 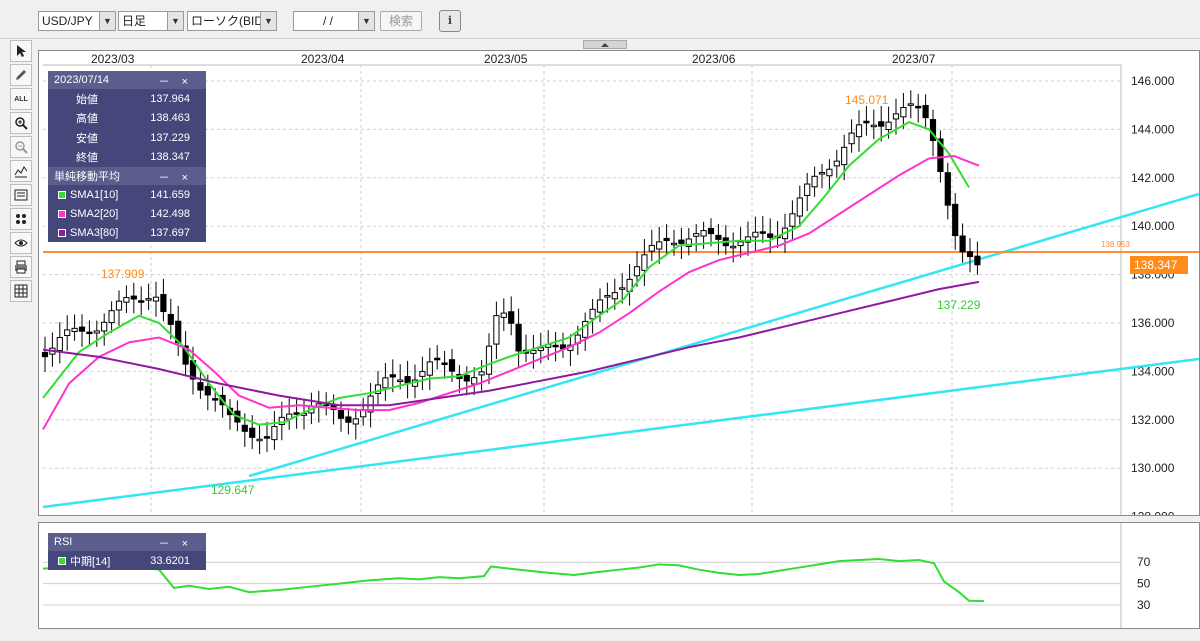 I want to click on chart-type-select: ローソク(BID) ▼, so click(x=232, y=21).